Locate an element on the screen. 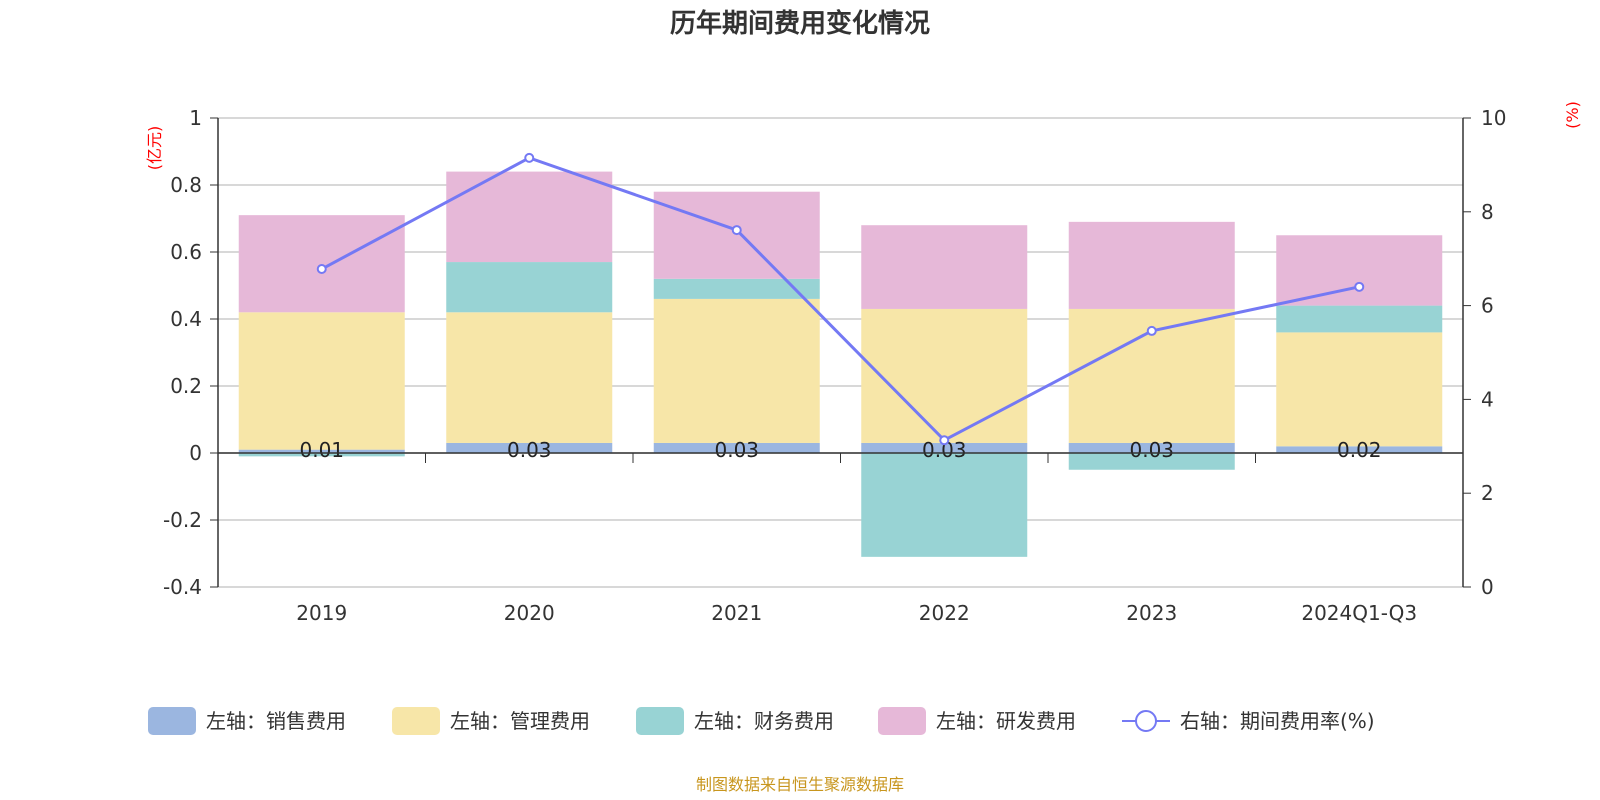 The image size is (1600, 800). legend-label: 左轴：管理费用 is located at coordinates (520, 721).